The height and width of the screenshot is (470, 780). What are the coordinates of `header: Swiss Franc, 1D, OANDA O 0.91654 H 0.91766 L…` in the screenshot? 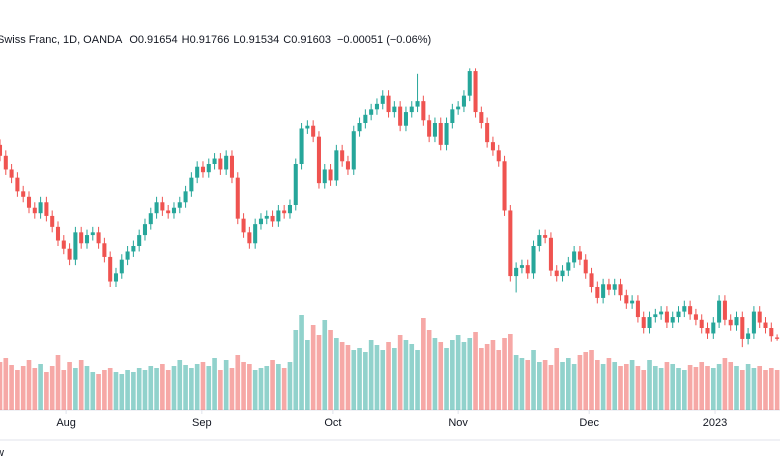 It's located at (215, 40).